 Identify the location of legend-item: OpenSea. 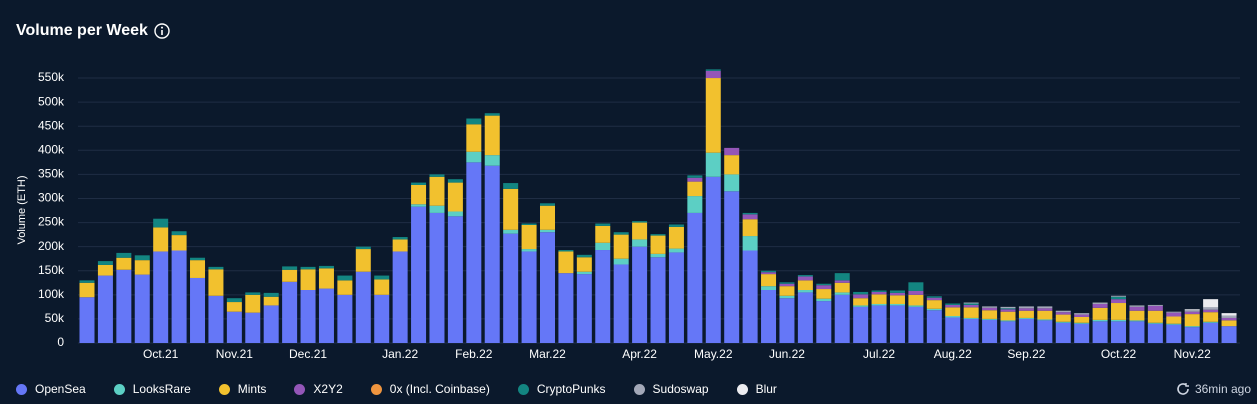
(51, 389).